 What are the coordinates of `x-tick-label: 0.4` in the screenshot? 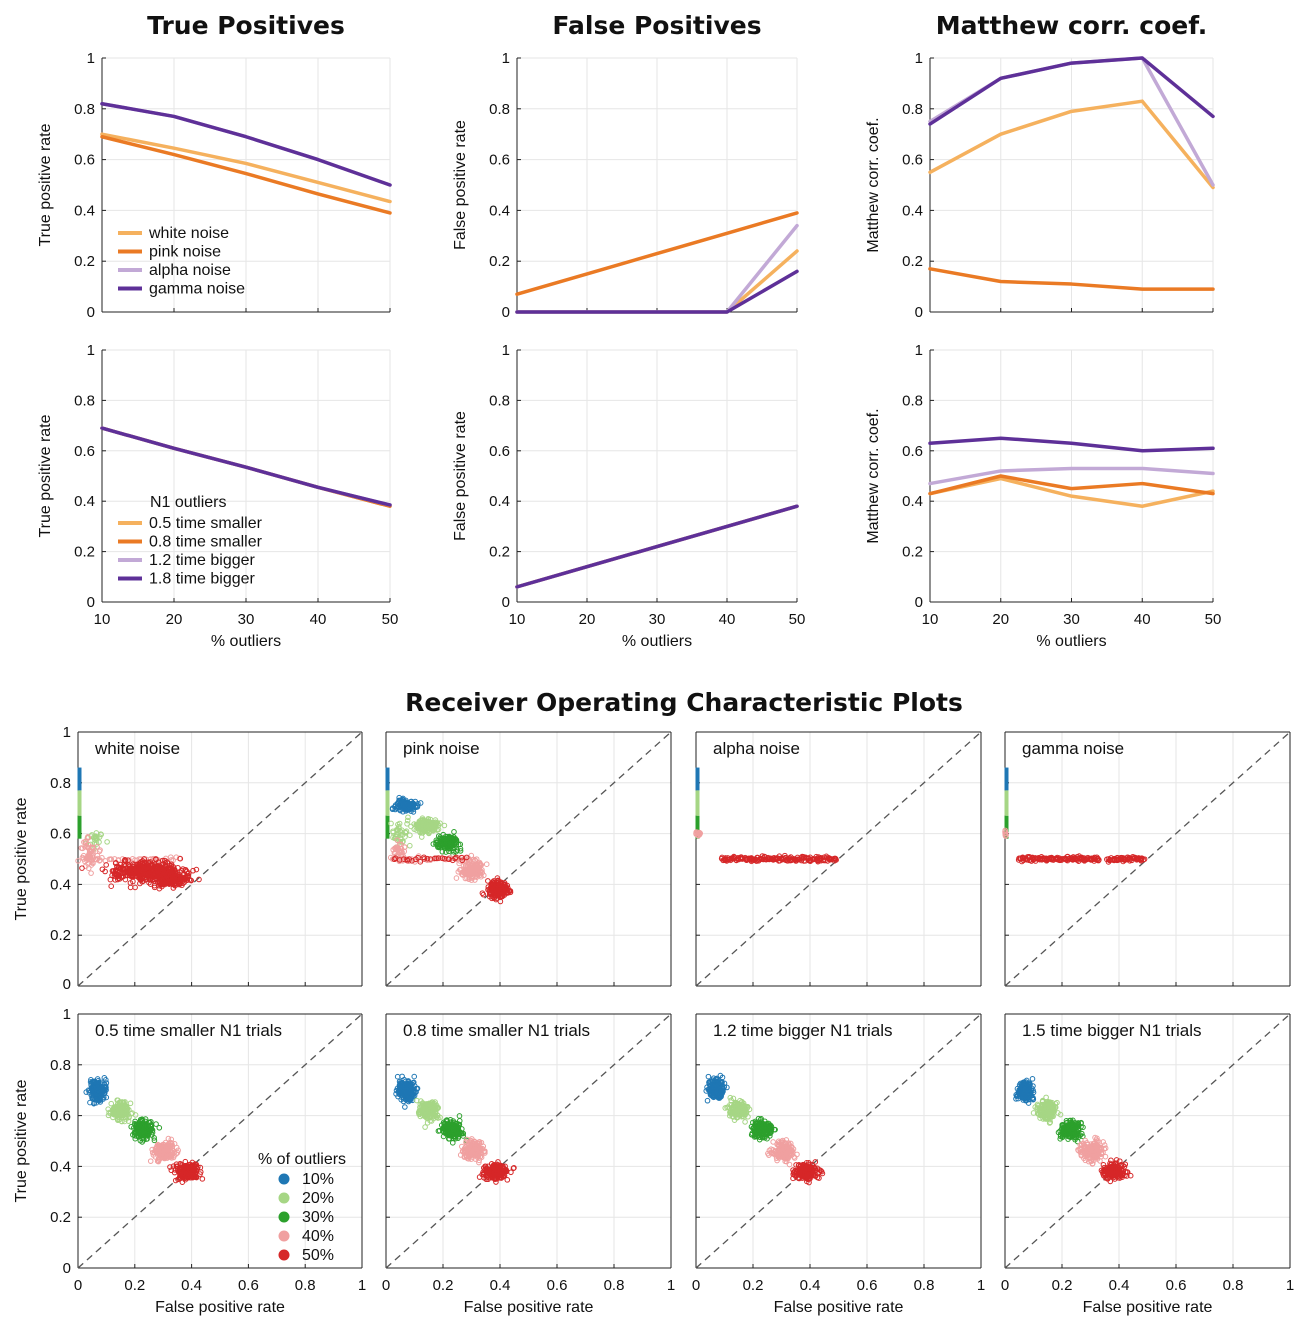 It's located at (500, 1285).